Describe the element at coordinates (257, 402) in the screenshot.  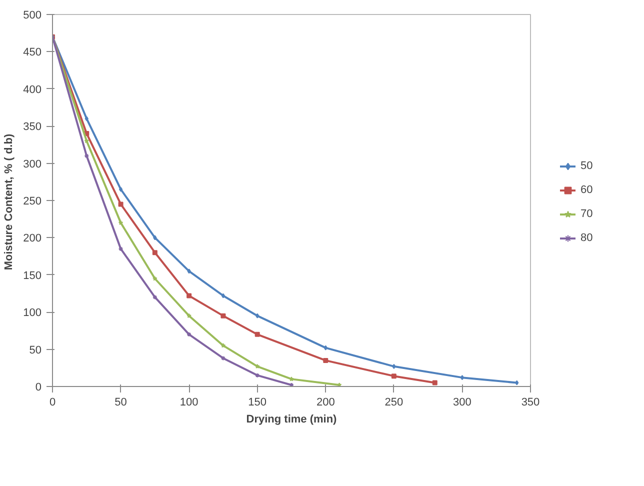
I see `x-tick-label: 150` at that location.